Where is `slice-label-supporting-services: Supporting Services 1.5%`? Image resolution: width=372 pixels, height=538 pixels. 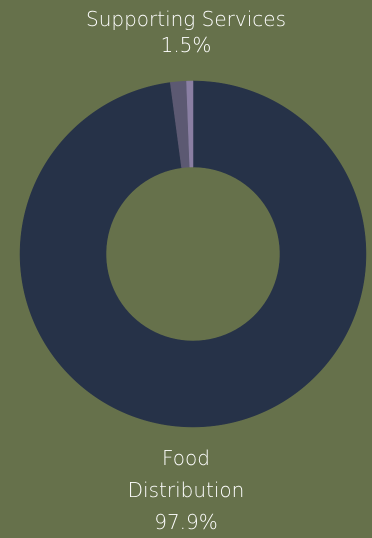 slice-label-supporting-services: Supporting Services 1.5% is located at coordinates (186, 32).